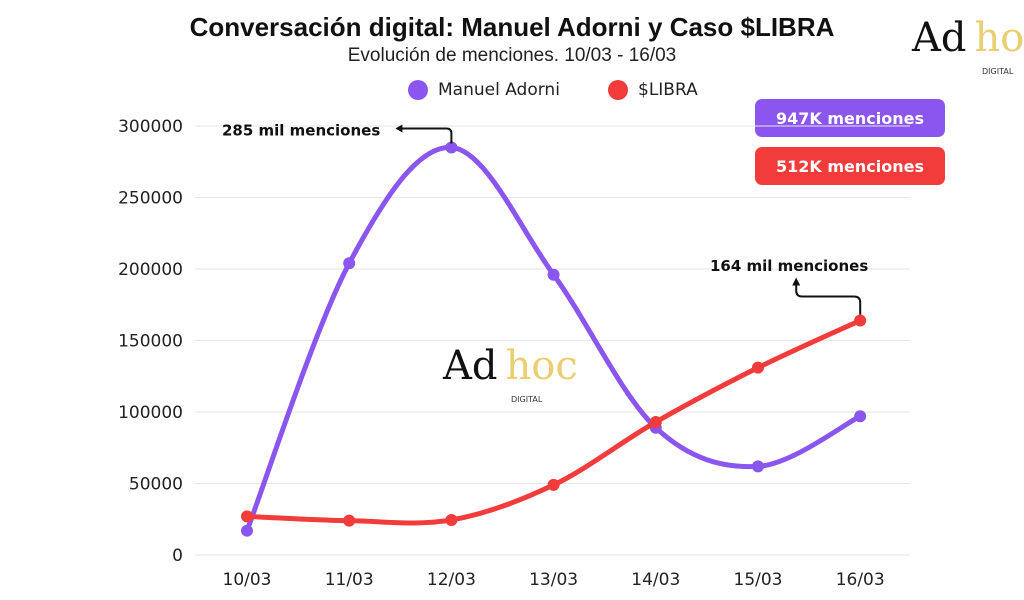 The width and height of the screenshot is (1024, 600). Describe the element at coordinates (150, 270) in the screenshot. I see `y-tick-label: 200000` at that location.